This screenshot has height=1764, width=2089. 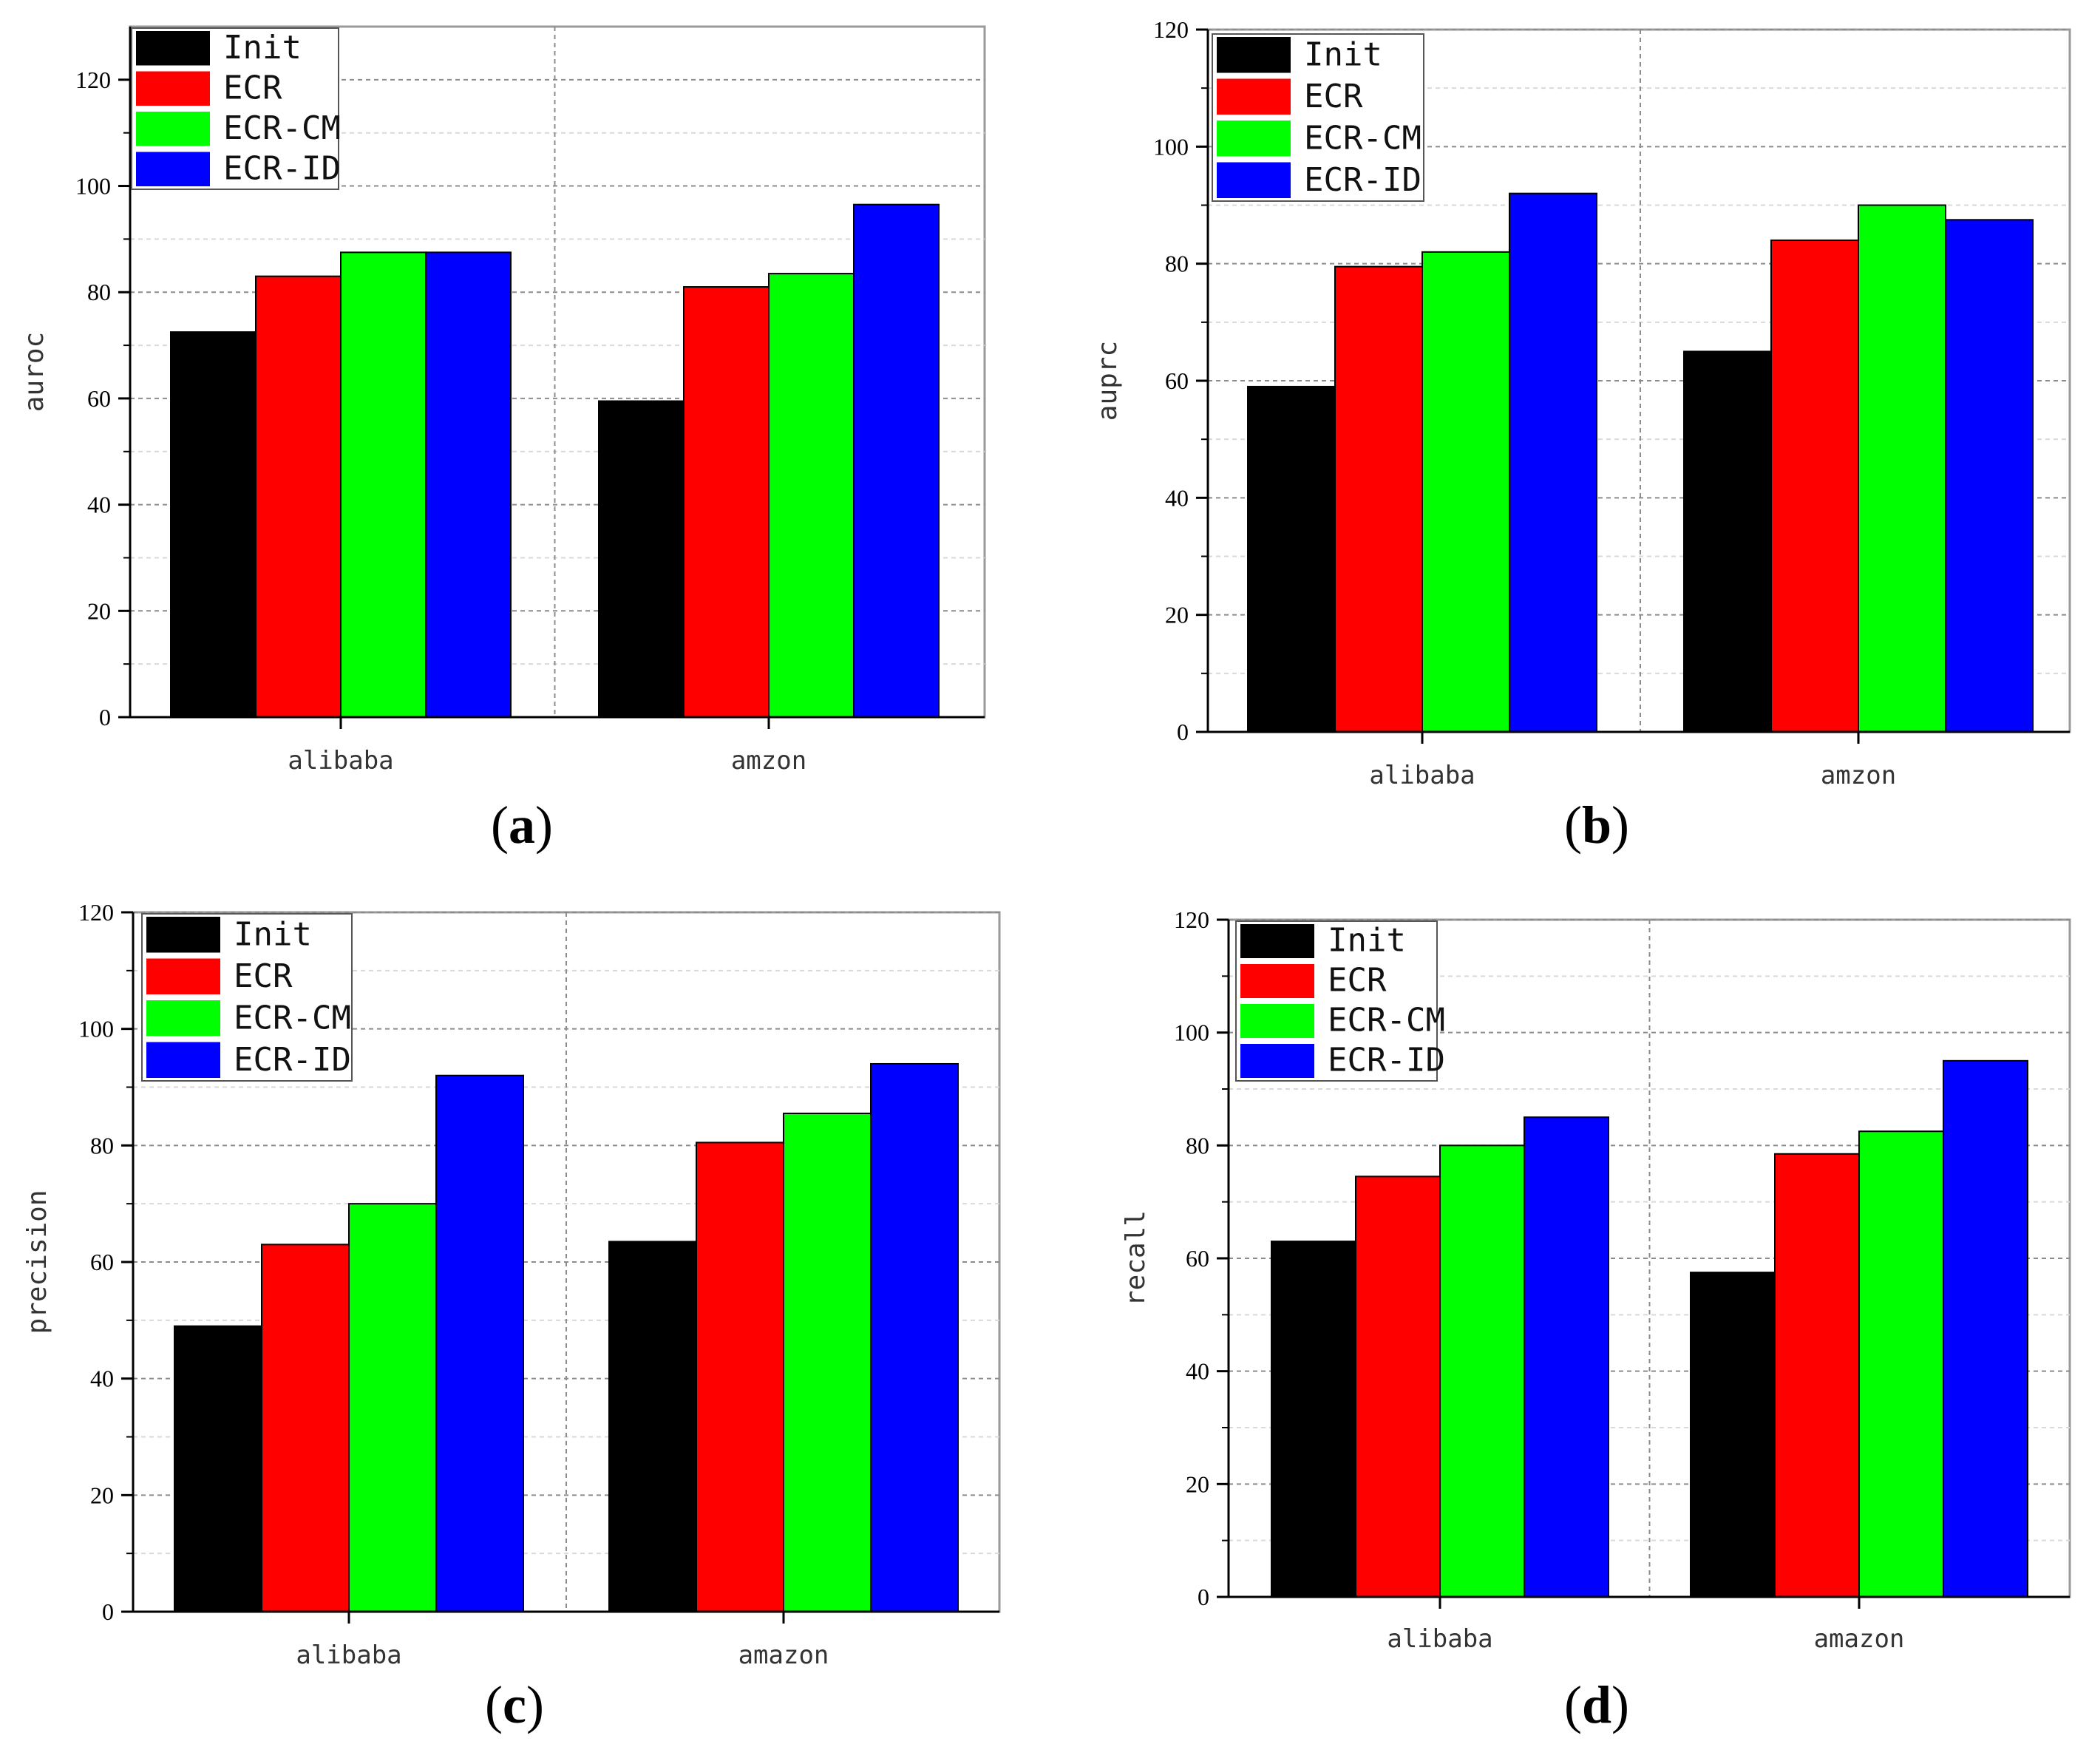 I want to click on bar-ecr-cm-amazon, so click(x=1901, y=1364).